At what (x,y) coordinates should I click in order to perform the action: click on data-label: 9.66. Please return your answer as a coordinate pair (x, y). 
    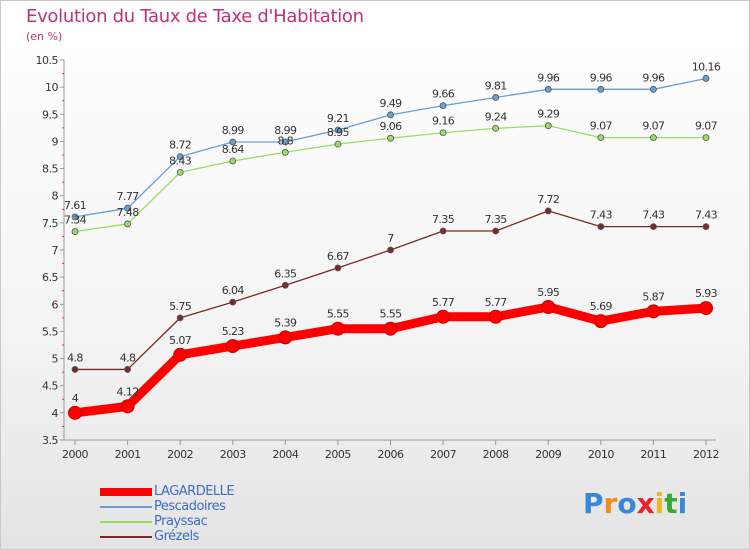
    Looking at the image, I should click on (443, 94).